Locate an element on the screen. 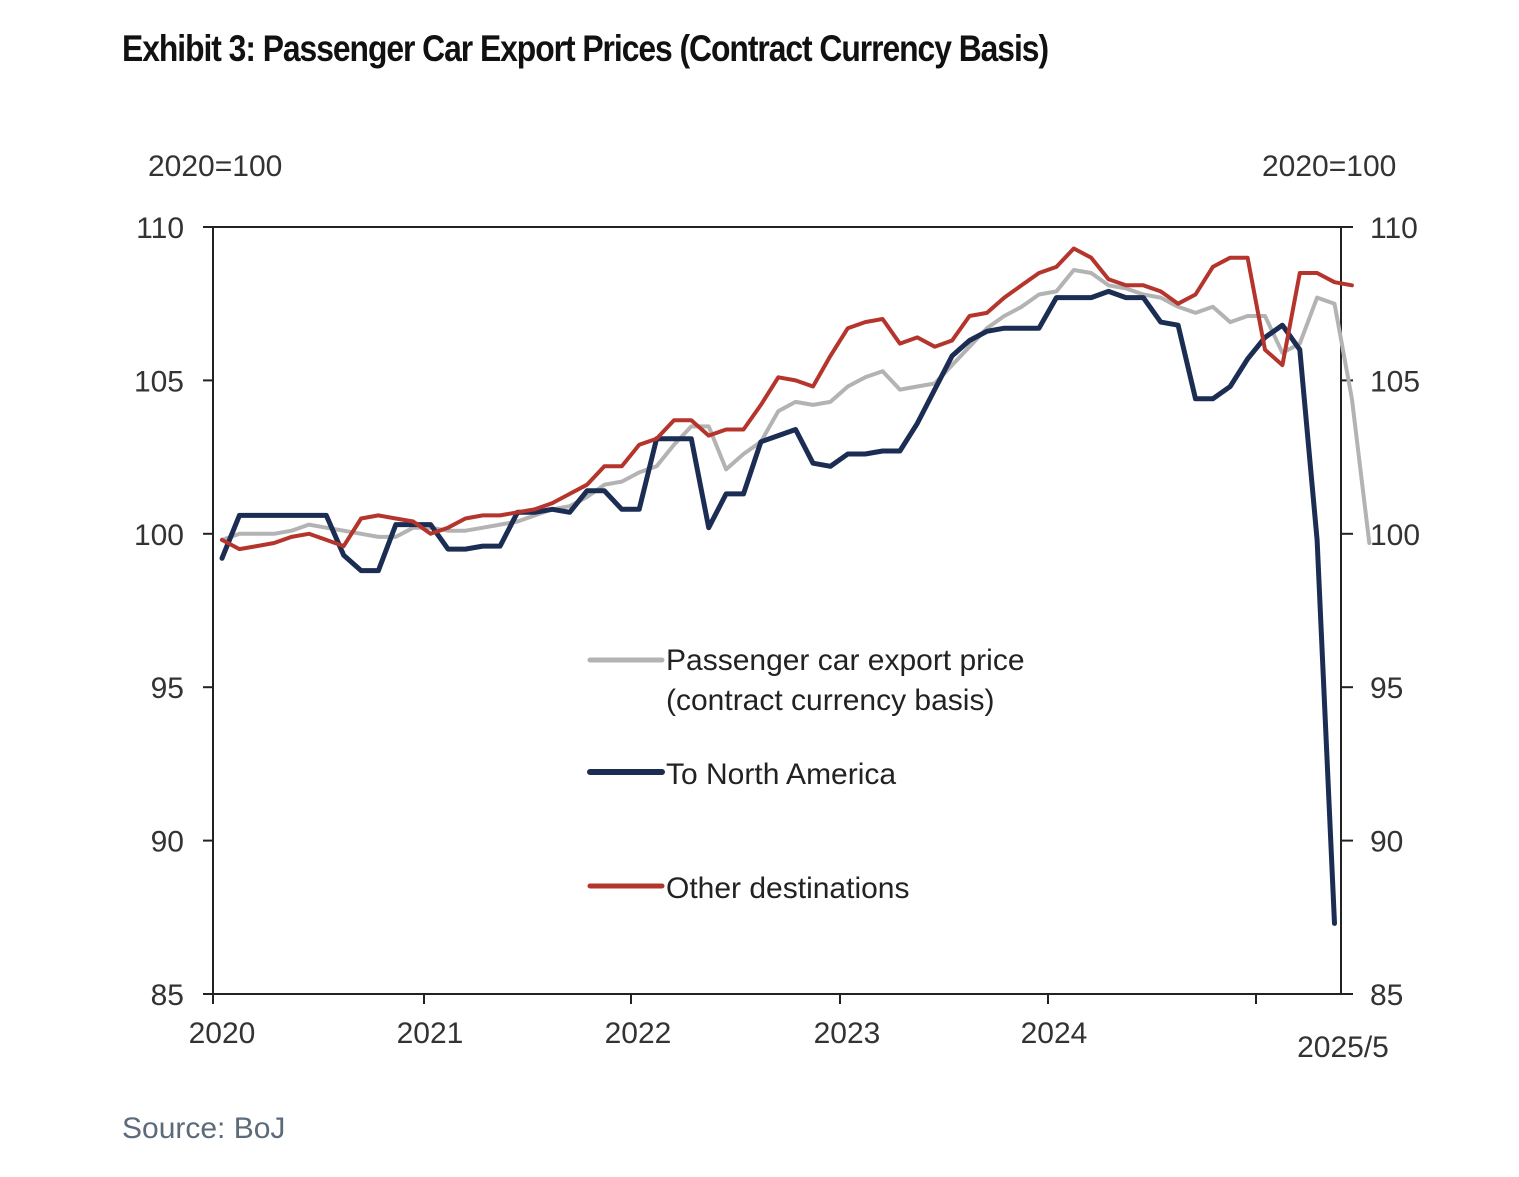  legend-label: Passenger car export price is located at coordinates (845, 660).